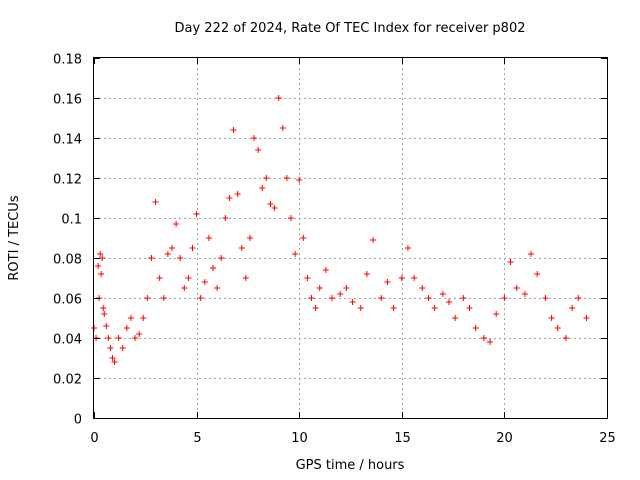 Image resolution: width=640 pixels, height=480 pixels. Describe the element at coordinates (67, 180) in the screenshot. I see `y-tick-label: 0.12` at that location.